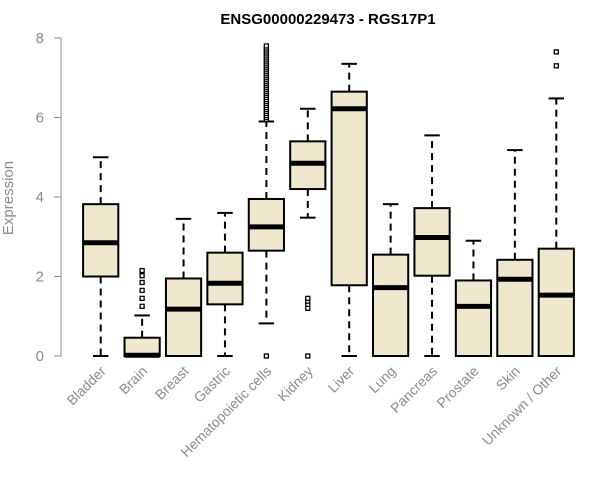 This screenshot has height=500, width=600. I want to click on chart-title: ENSG00000229473 - RGS17P1, so click(327, 19).